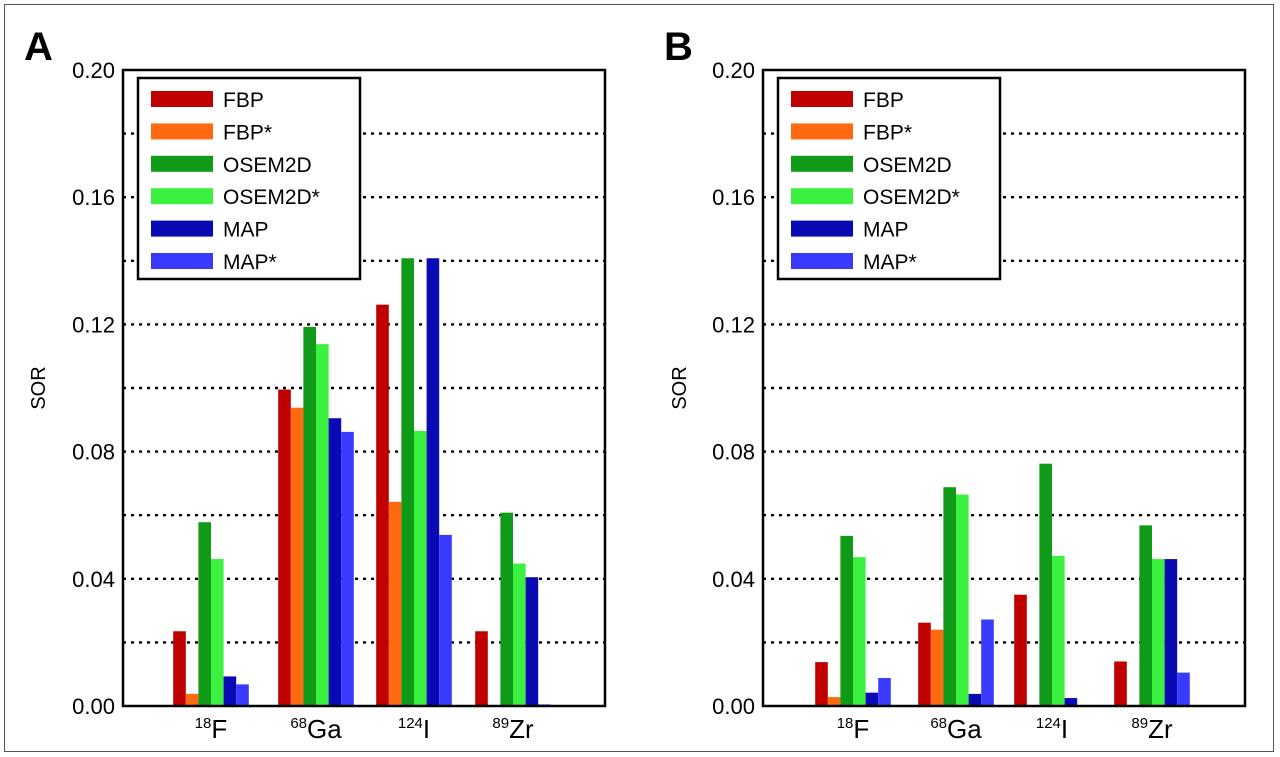  I want to click on x-tick-sup: 18, so click(203, 723).